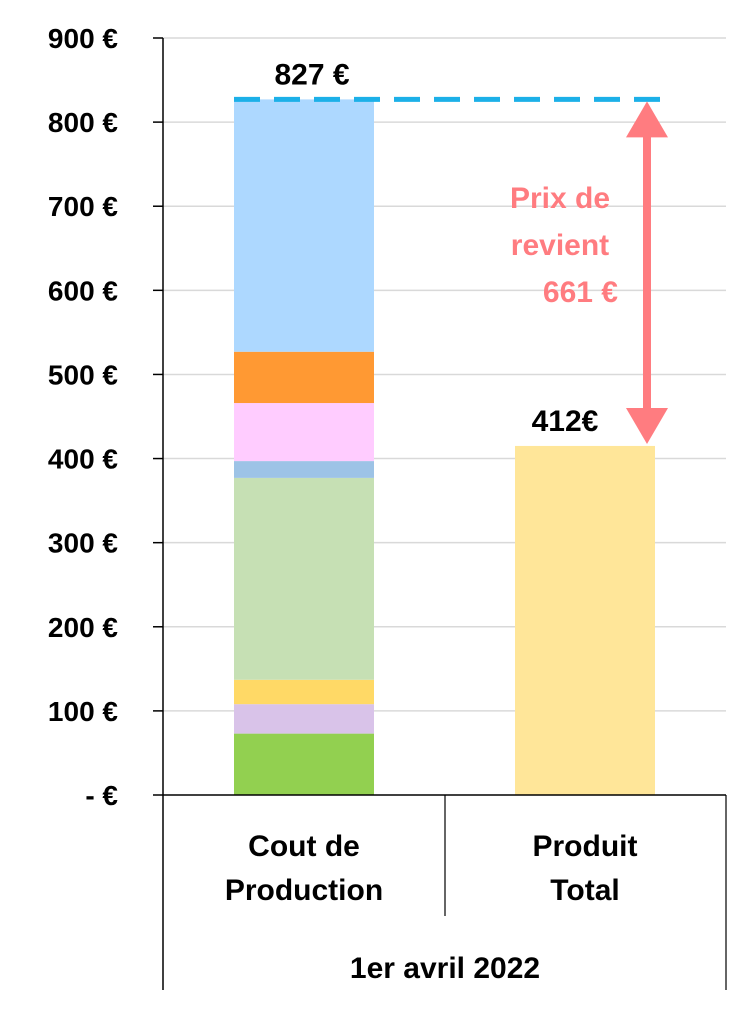 The width and height of the screenshot is (756, 1029). I want to click on category-label: Produit, so click(585, 846).